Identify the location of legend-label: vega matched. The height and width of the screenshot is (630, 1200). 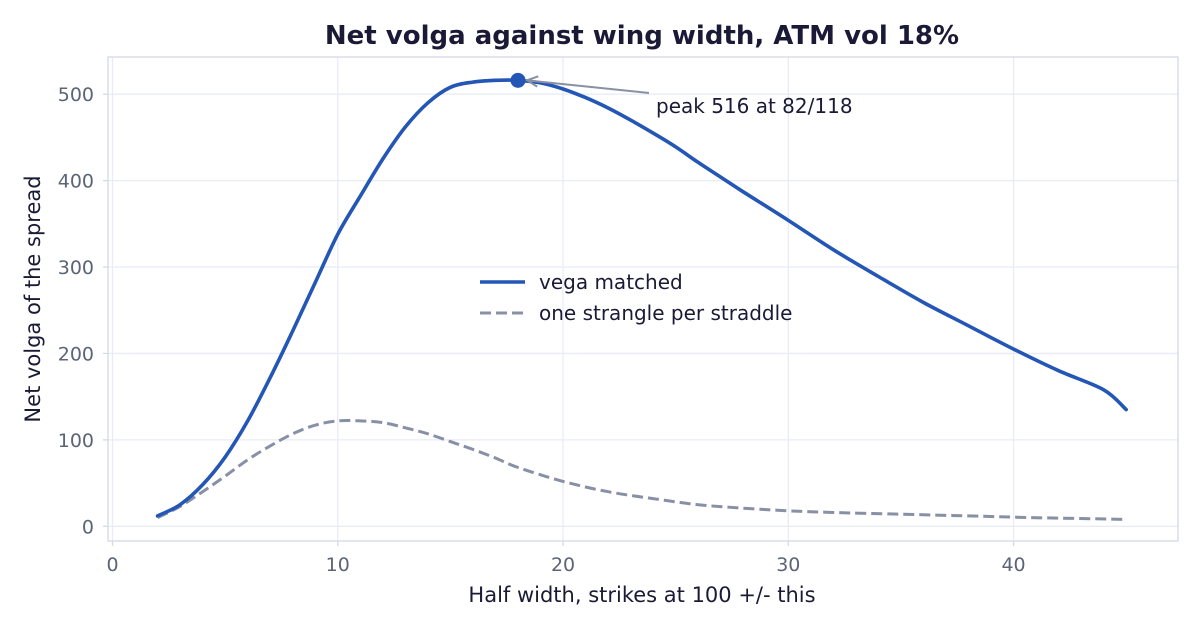
(611, 282).